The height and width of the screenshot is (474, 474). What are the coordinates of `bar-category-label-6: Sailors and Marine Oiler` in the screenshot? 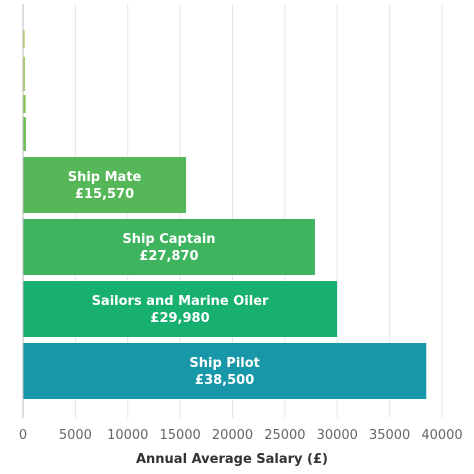 It's located at (180, 301).